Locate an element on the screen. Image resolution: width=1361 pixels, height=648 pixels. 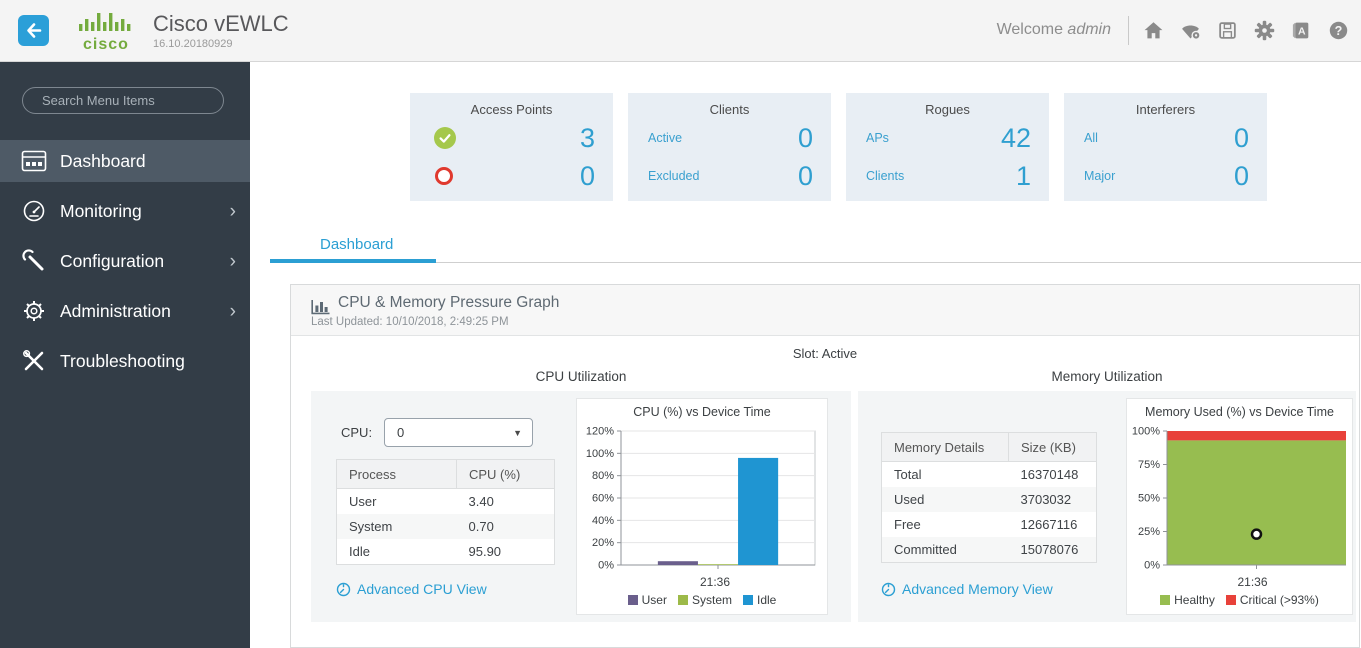
legend-item: User is located at coordinates (647, 600).